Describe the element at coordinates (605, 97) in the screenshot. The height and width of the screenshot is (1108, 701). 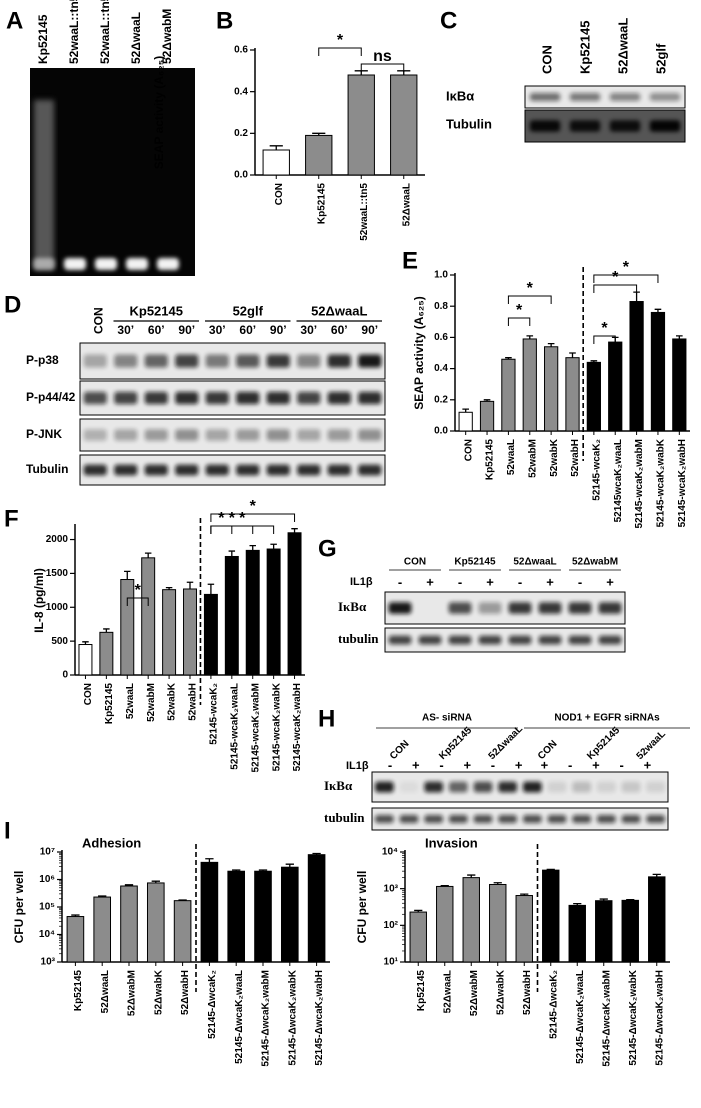
I see `blot-frame` at that location.